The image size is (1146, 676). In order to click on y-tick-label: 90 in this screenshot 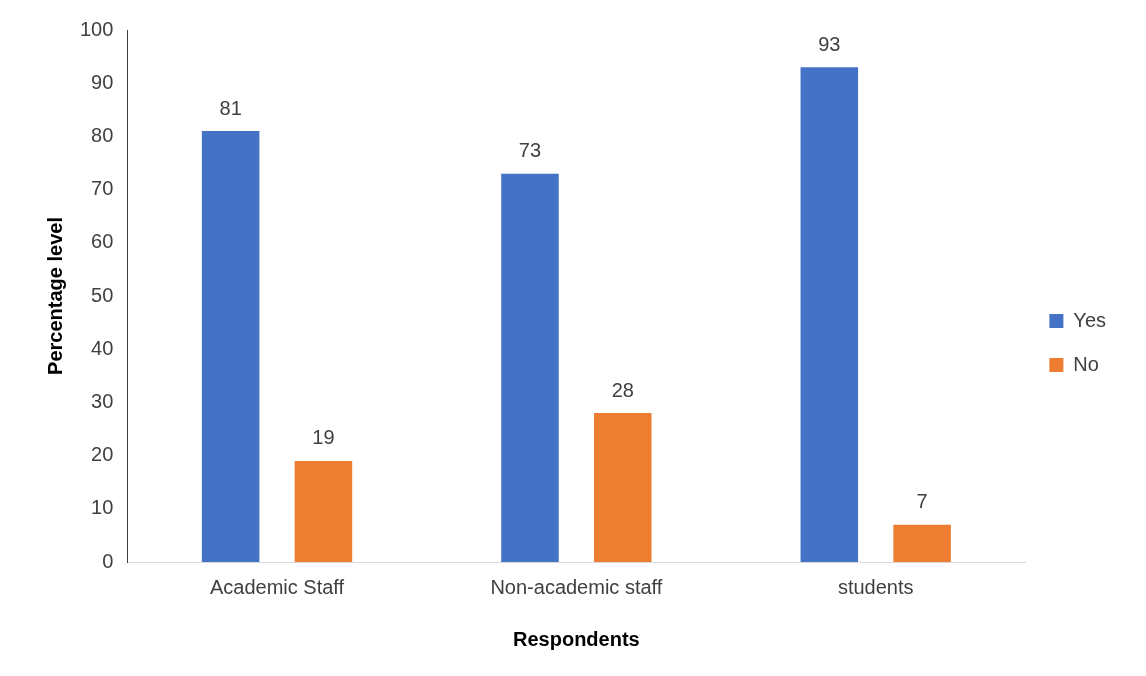, I will do `click(102, 81)`.